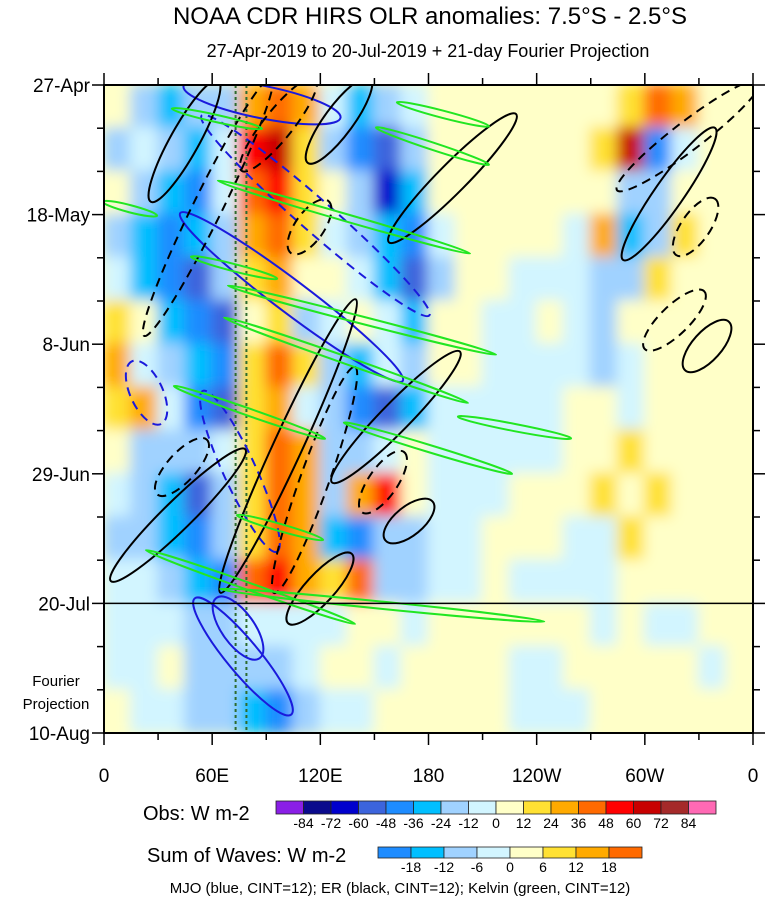 This screenshot has width=772, height=899. Describe the element at coordinates (61, 475) in the screenshot. I see `y-tick-label: 29-Jun` at that location.